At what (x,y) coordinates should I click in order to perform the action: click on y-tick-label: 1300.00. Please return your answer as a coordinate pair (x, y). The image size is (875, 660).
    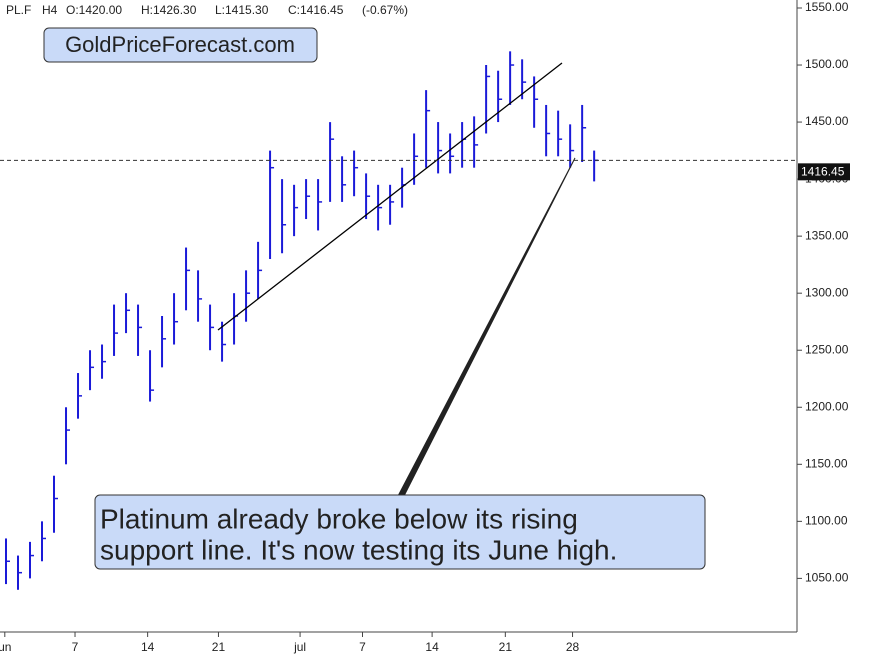
    Looking at the image, I should click on (827, 292).